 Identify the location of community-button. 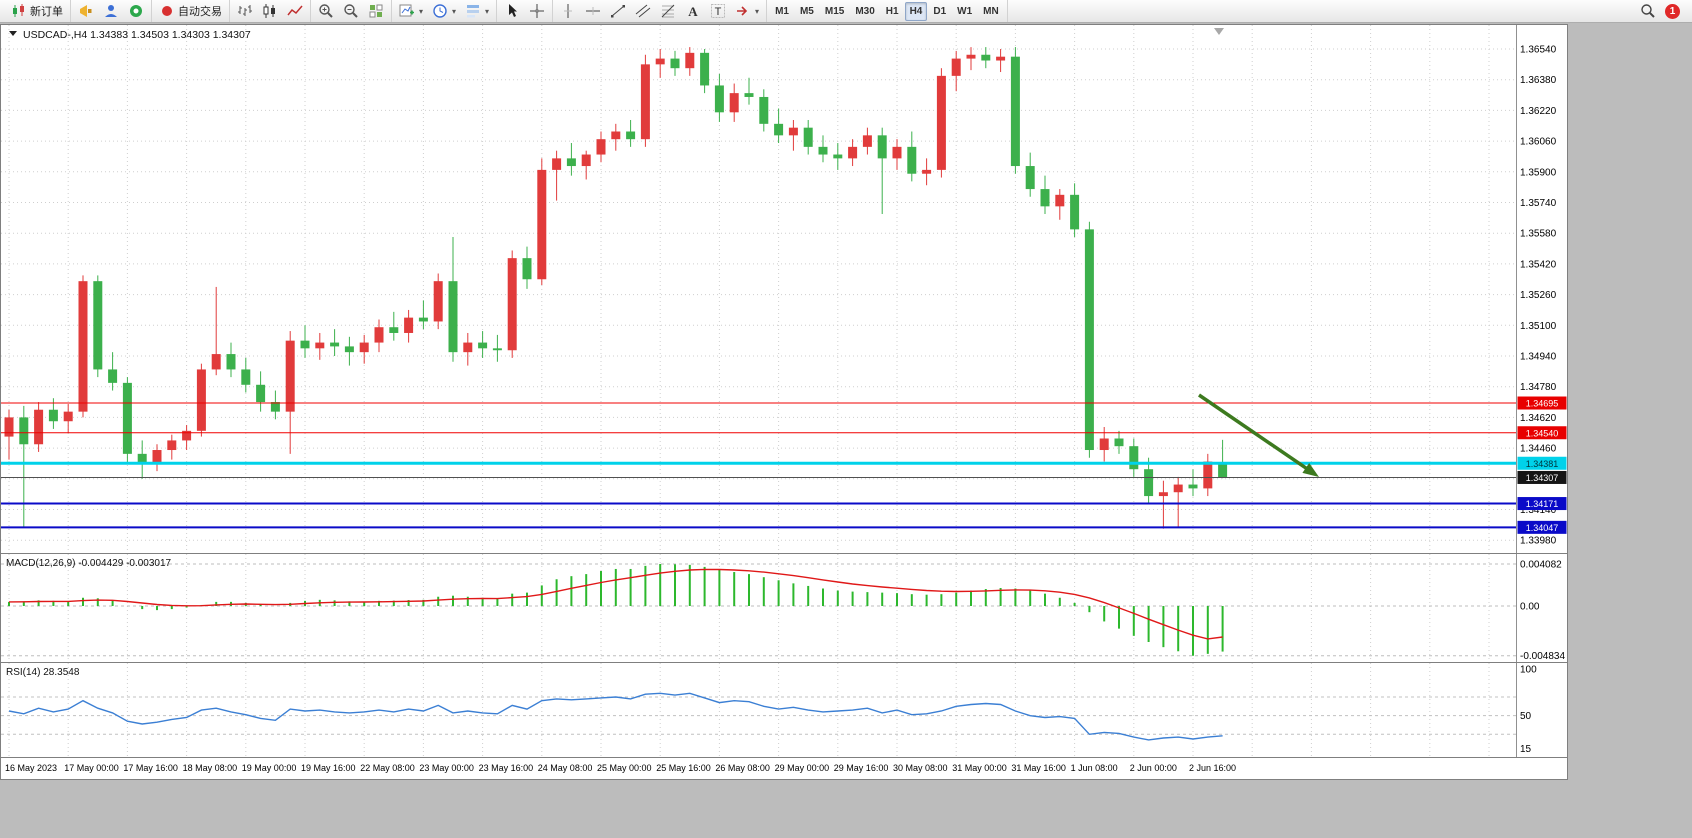
(136, 11).